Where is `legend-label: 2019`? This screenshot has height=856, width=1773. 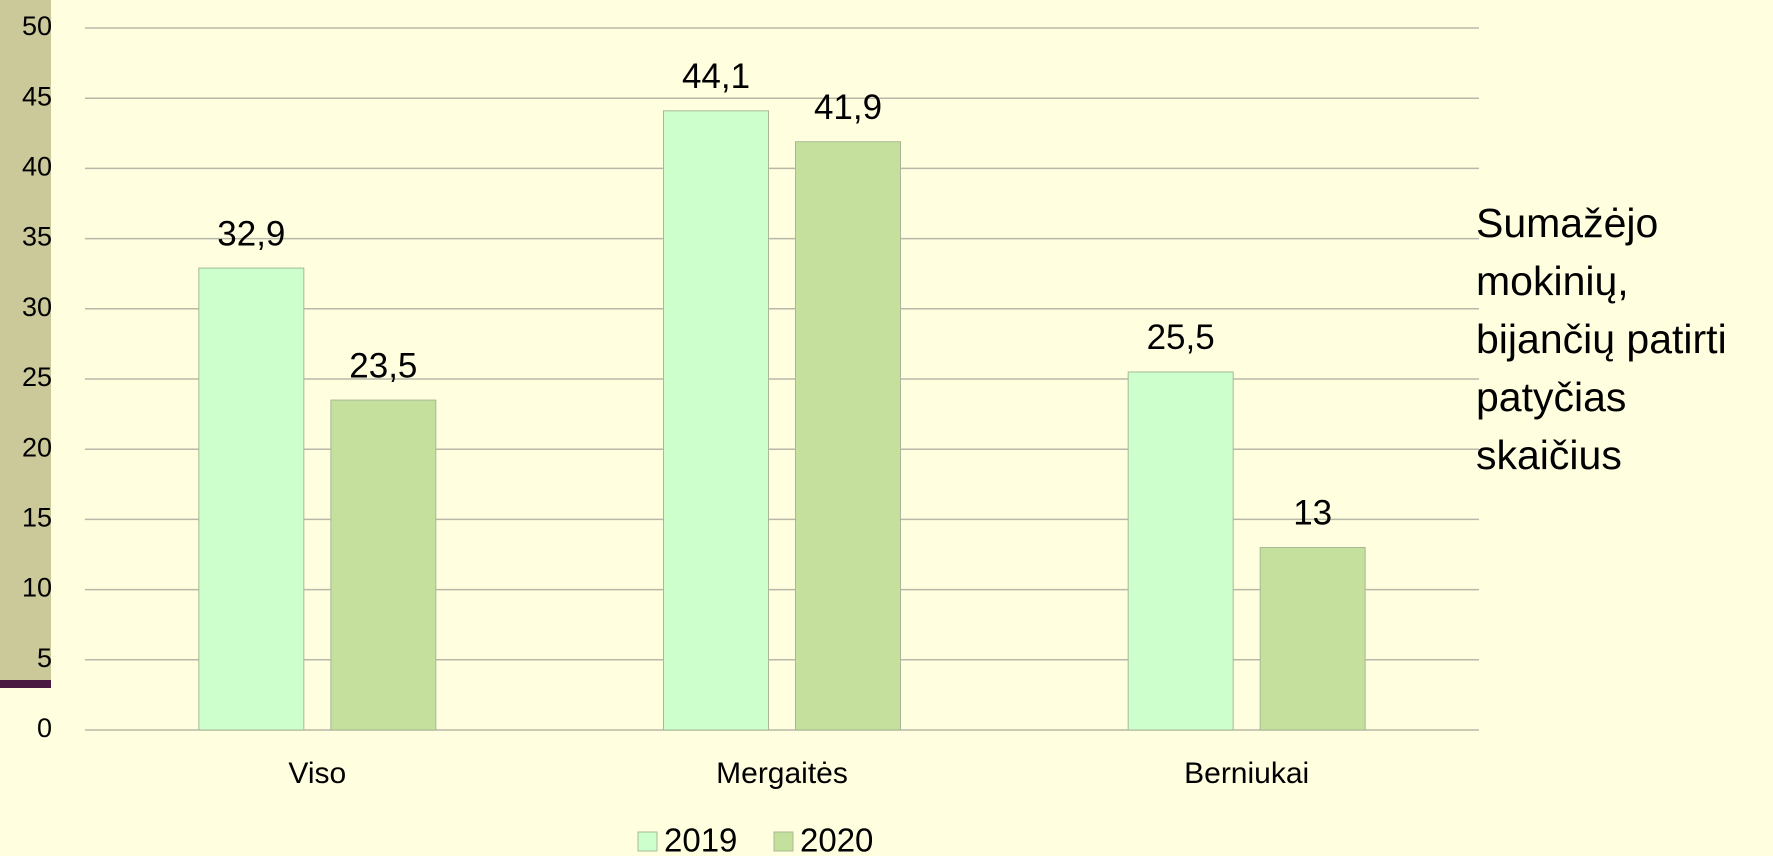
legend-label: 2019 is located at coordinates (700, 839).